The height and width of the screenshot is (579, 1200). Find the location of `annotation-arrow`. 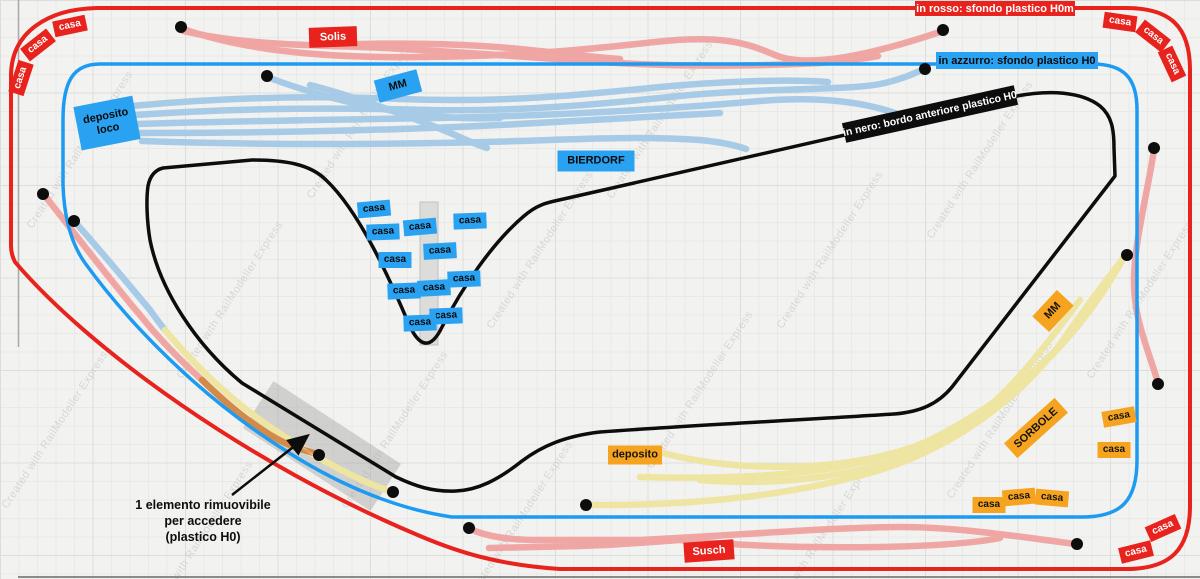

annotation-arrow is located at coordinates (270, 464).